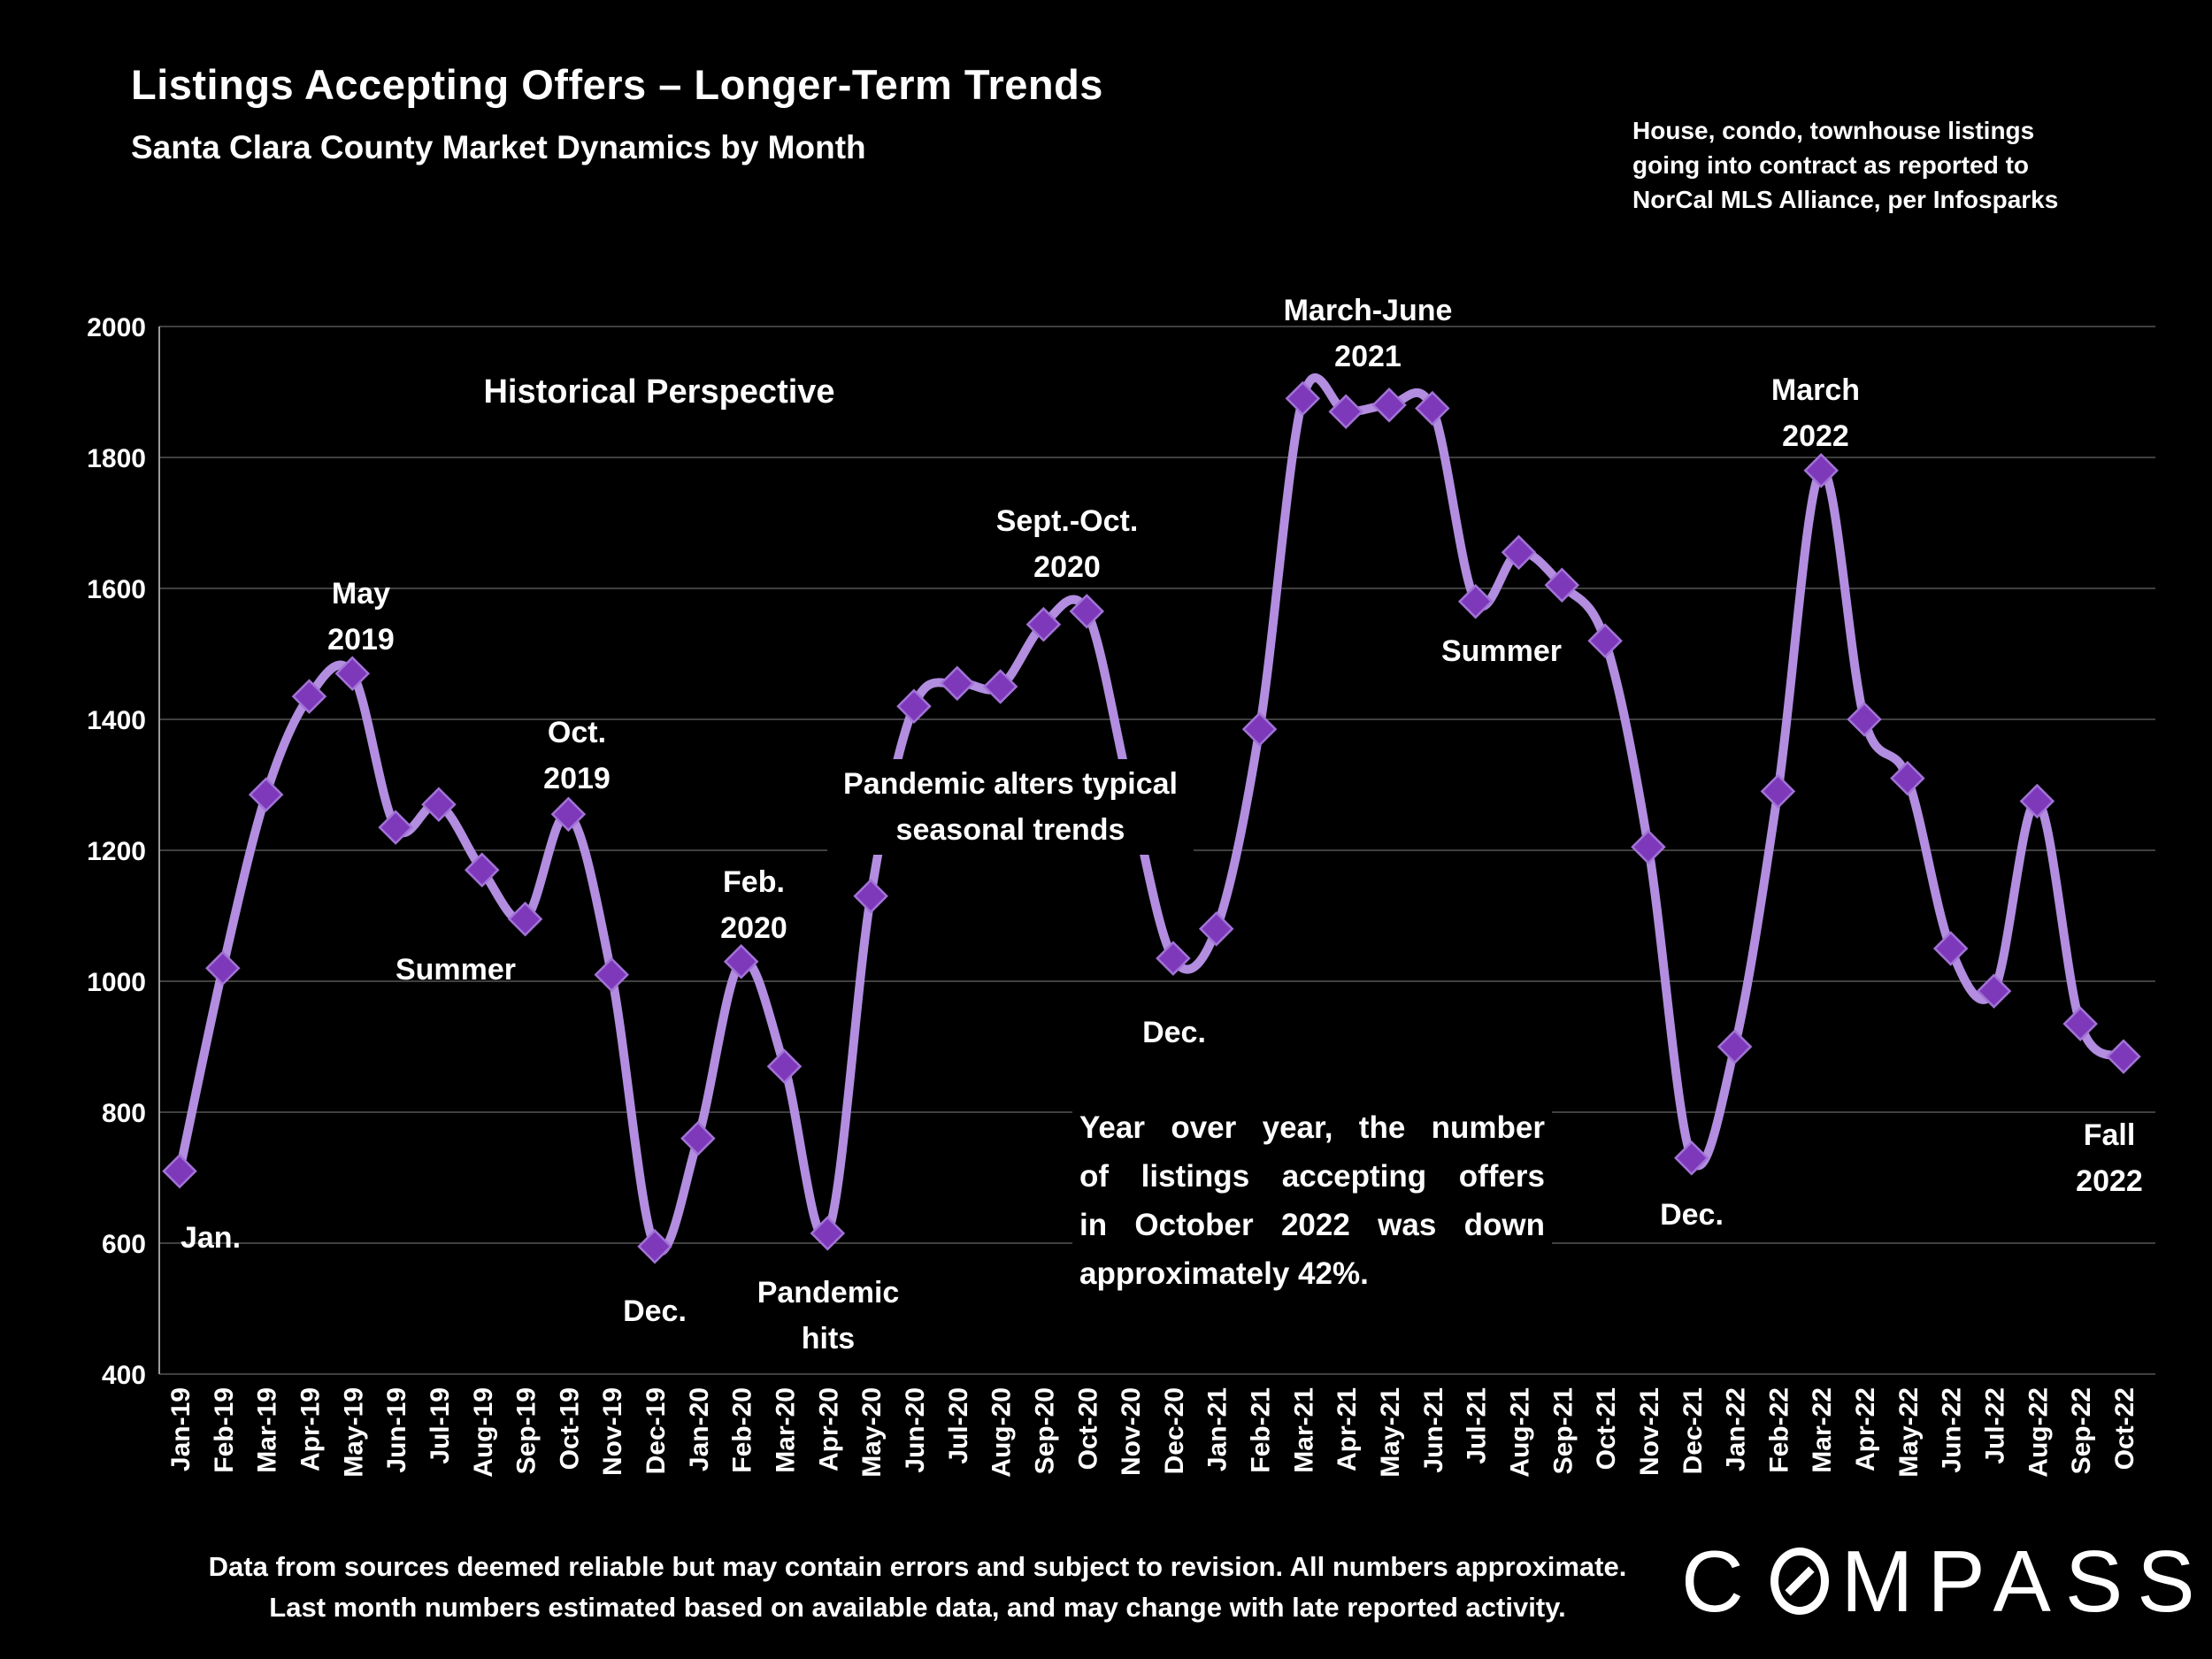 The height and width of the screenshot is (1659, 2212). Describe the element at coordinates (872, 1433) in the screenshot. I see `x-axis-tick-label: May-20` at that location.